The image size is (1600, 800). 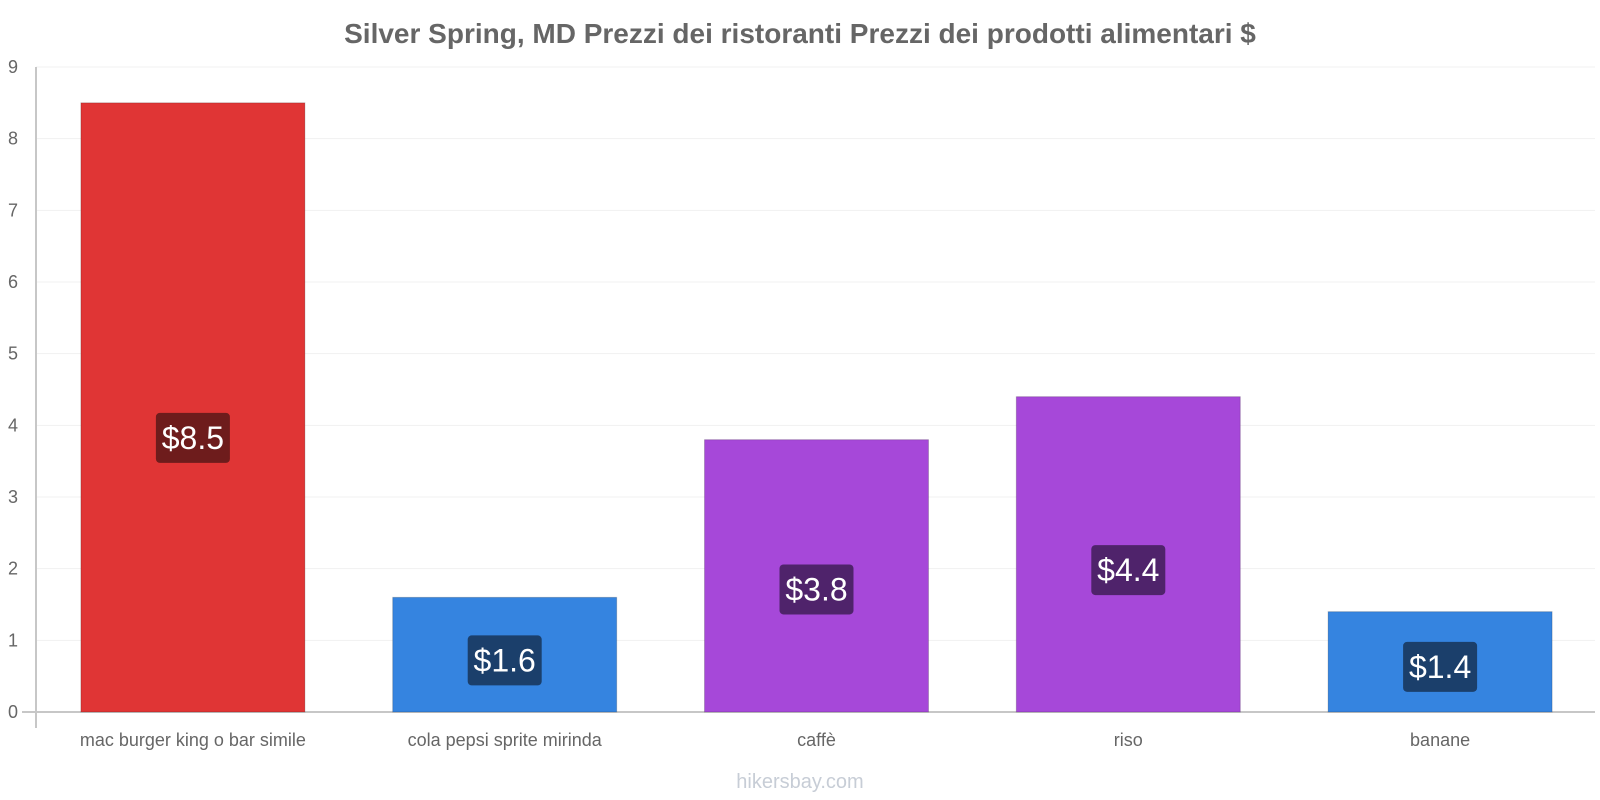 What do you see at coordinates (799, 782) in the screenshot?
I see `watermark: hikersbay.com` at bounding box center [799, 782].